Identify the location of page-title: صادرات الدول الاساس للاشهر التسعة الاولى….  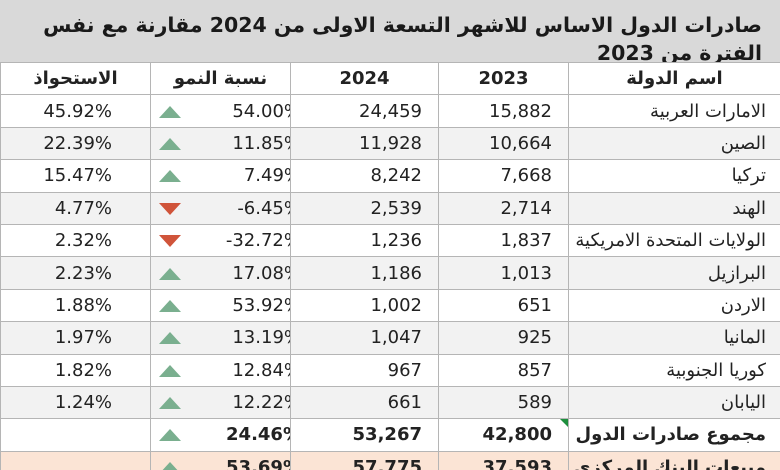
(402, 39).